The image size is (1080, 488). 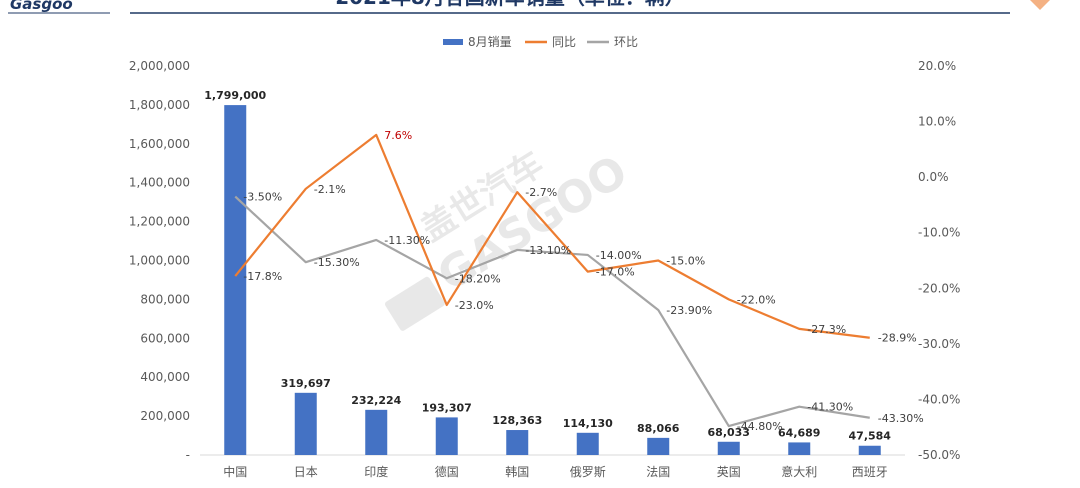 I want to click on bar-data-label: 88,066, so click(x=658, y=428).